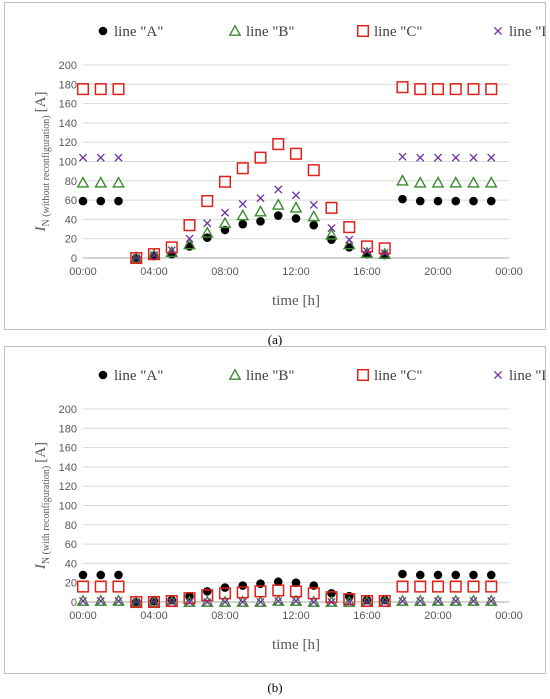 The height and width of the screenshot is (699, 550). Describe the element at coordinates (71, 220) in the screenshot. I see `y-tick-label: 40` at that location.